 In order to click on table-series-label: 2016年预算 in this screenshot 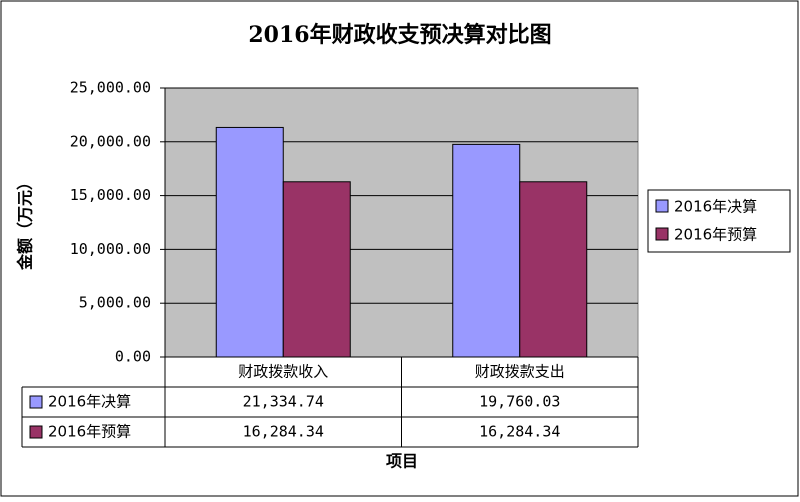, I will do `click(89, 432)`.